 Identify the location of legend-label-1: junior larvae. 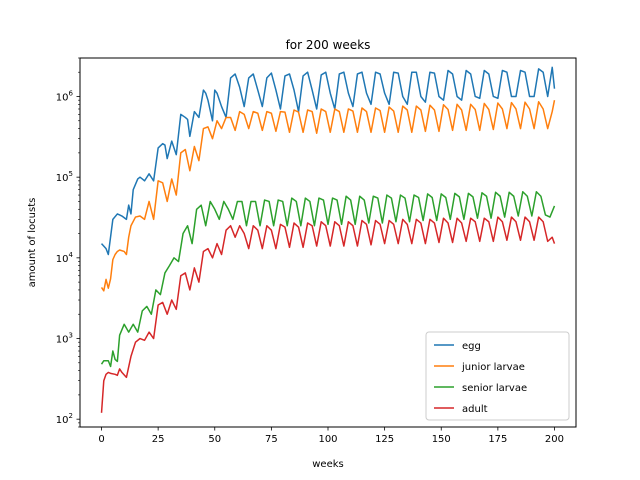
(493, 367).